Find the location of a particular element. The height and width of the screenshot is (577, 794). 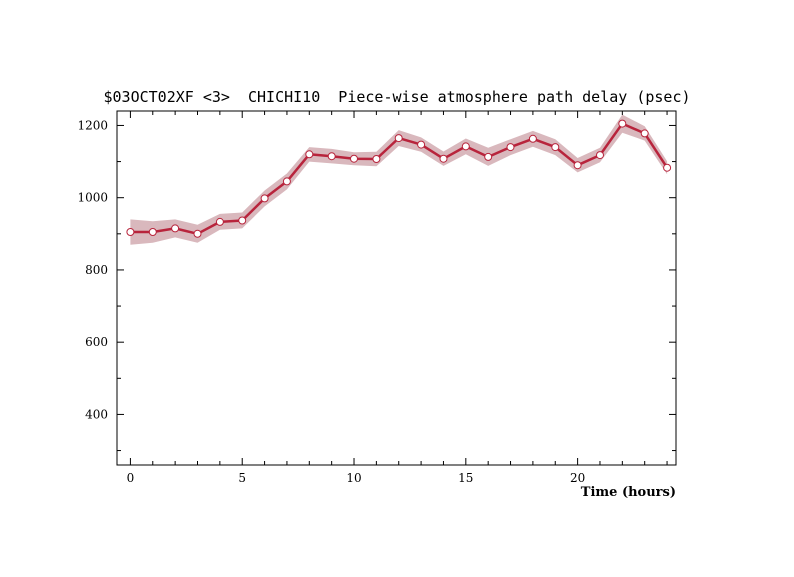

x-tick-label: 10 is located at coordinates (353, 478).